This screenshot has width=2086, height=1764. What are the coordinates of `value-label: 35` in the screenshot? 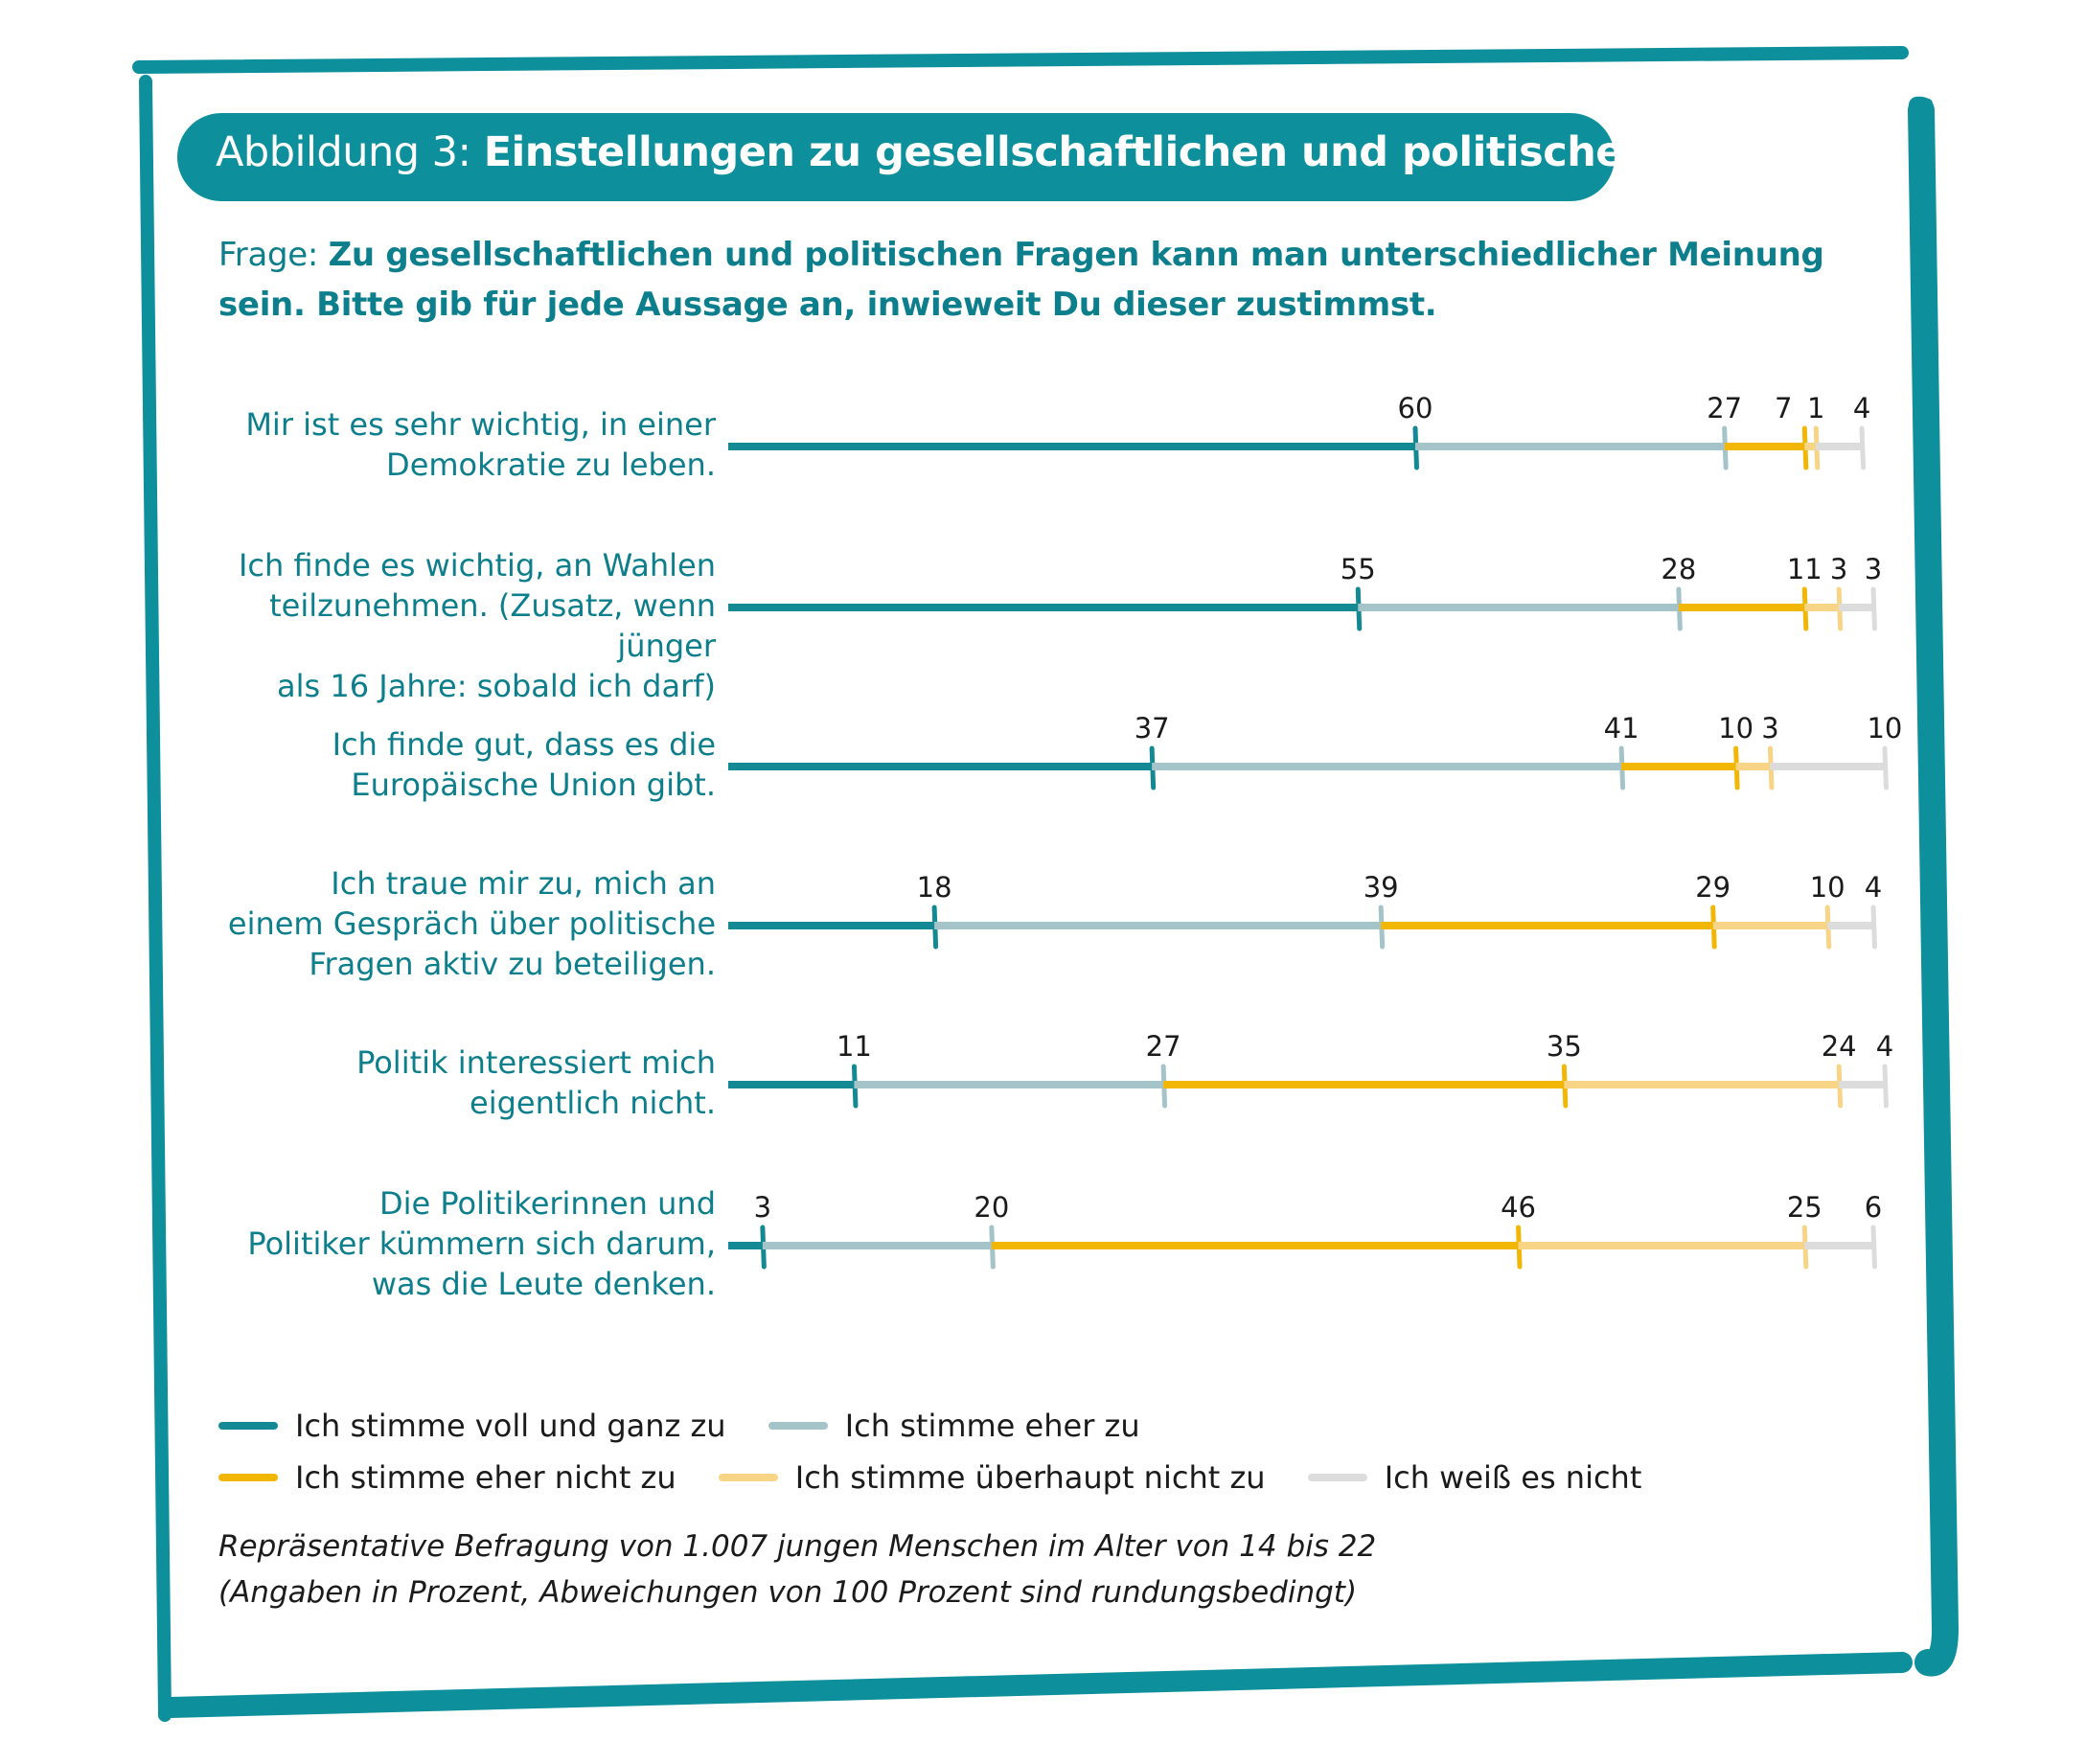 It's located at (1564, 1046).